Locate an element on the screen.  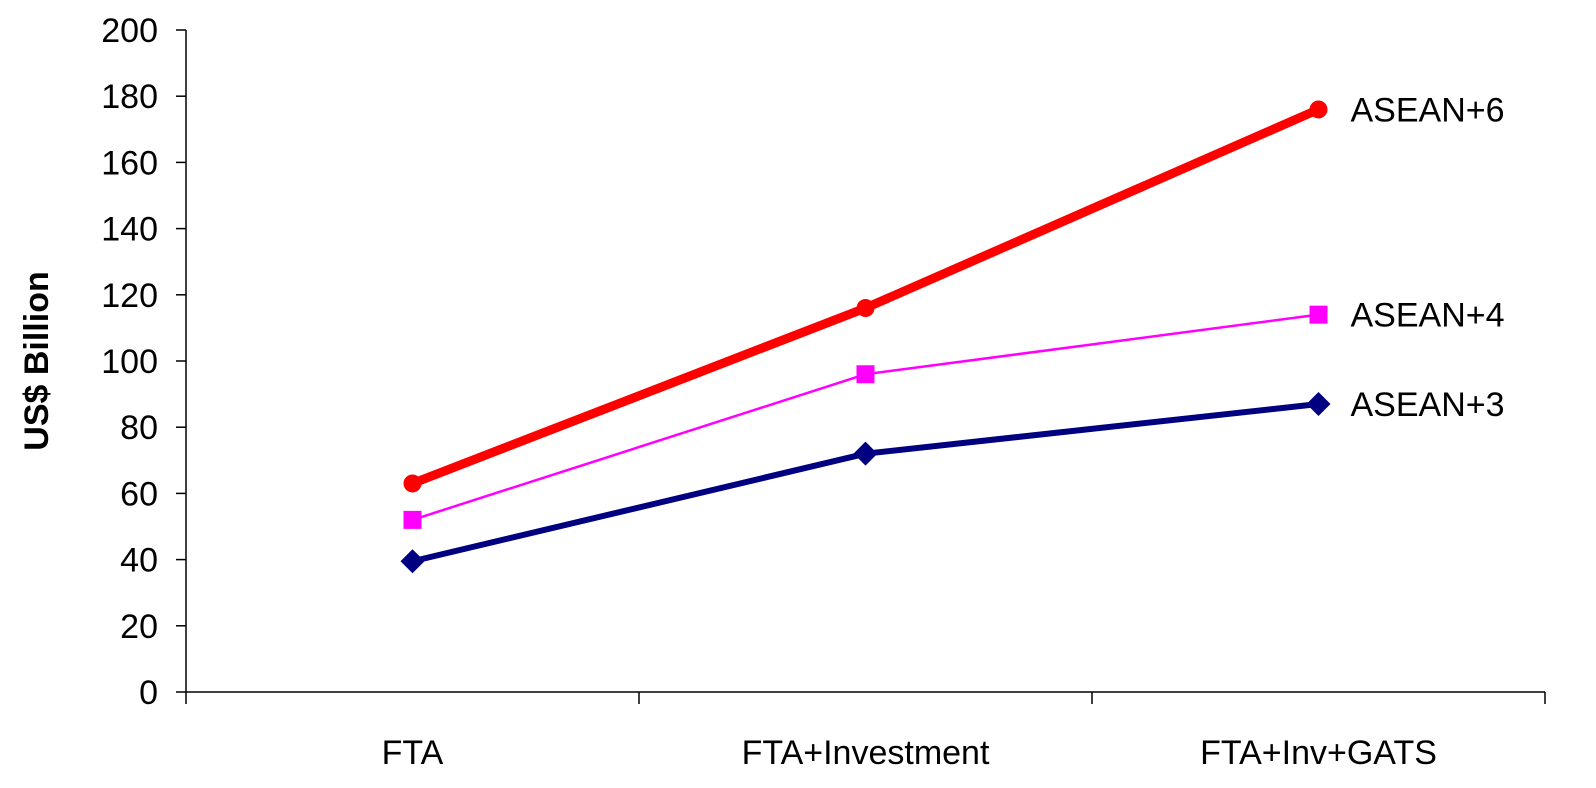
series-label: ASEAN+6 is located at coordinates (1428, 110).